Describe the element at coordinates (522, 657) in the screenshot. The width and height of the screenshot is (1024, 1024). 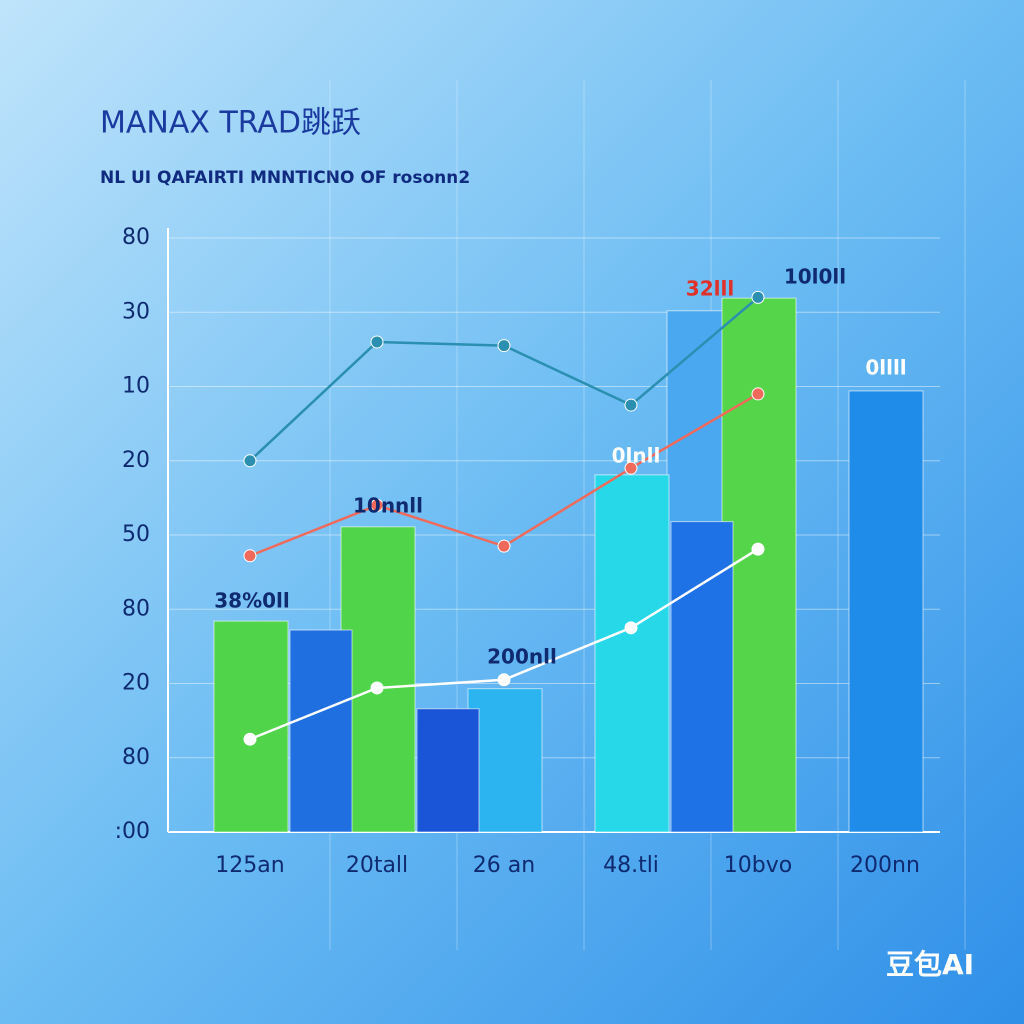
I see `data-label: 200nll` at that location.